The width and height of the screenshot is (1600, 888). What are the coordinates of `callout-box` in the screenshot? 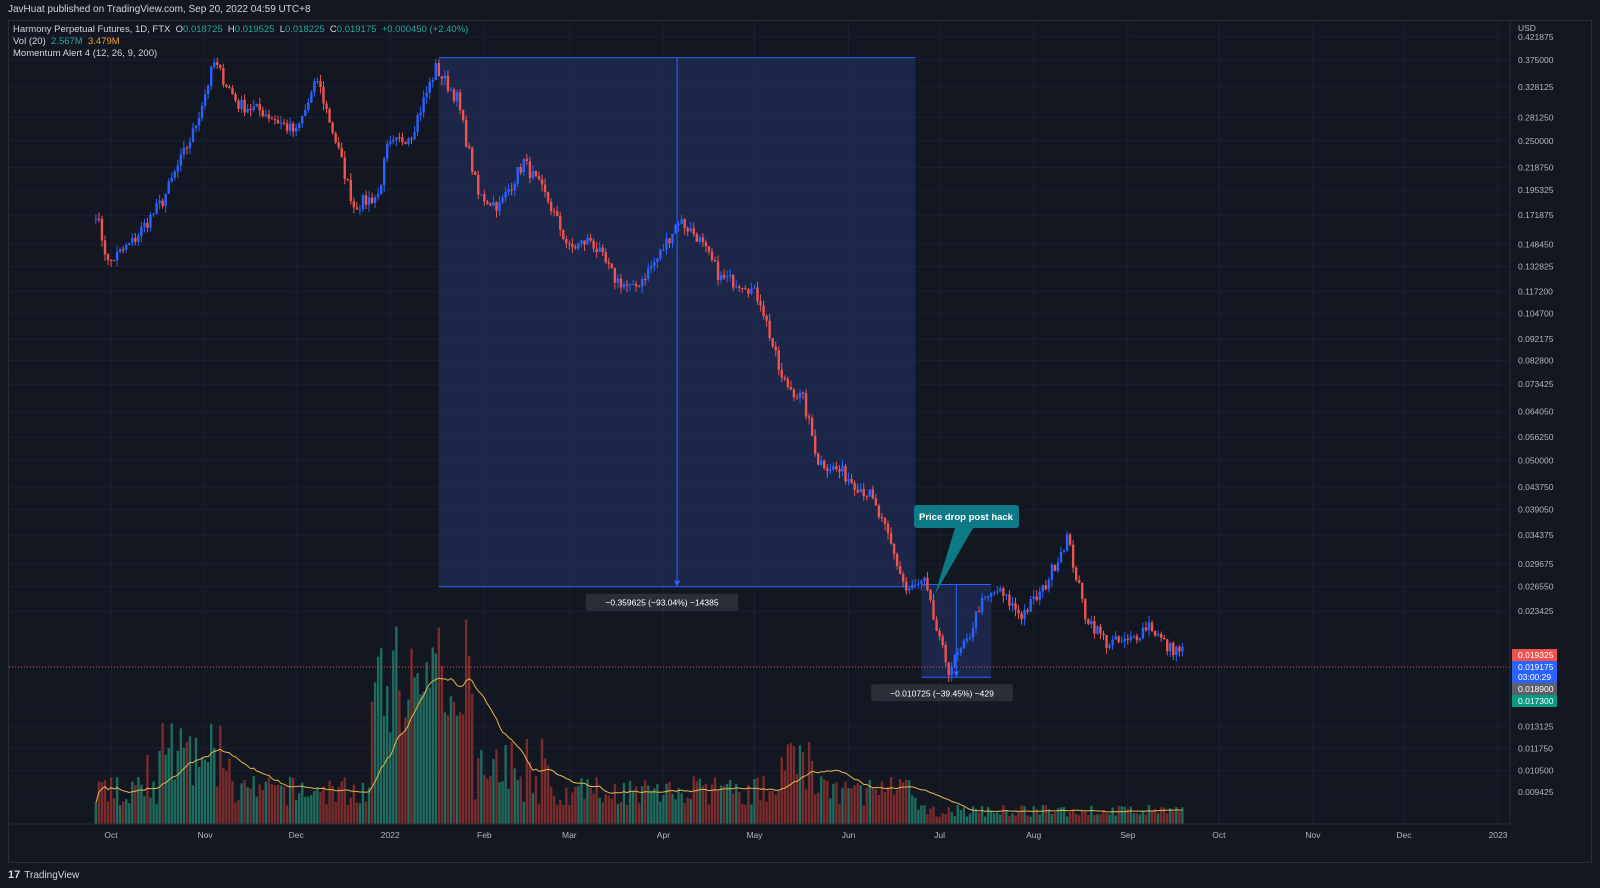 It's located at (966, 516).